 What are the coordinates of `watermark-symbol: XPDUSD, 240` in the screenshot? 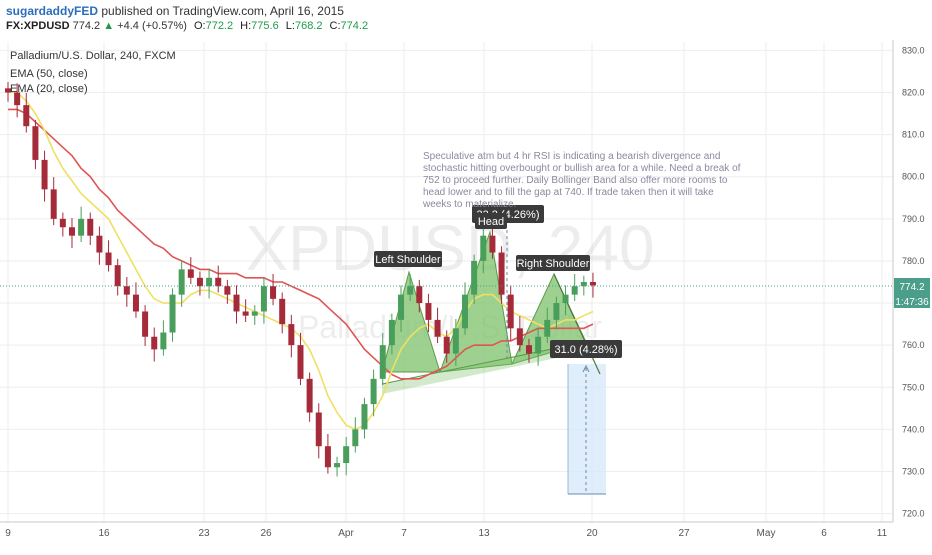 It's located at (449, 248).